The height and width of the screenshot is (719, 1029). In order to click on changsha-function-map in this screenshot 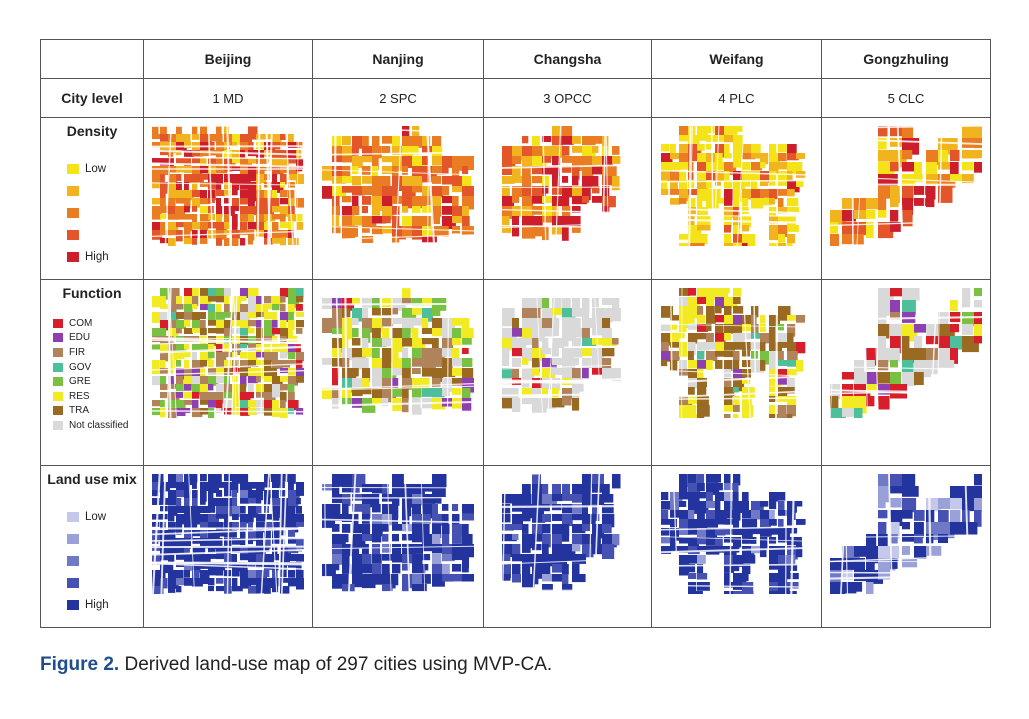, I will do `click(567, 353)`.